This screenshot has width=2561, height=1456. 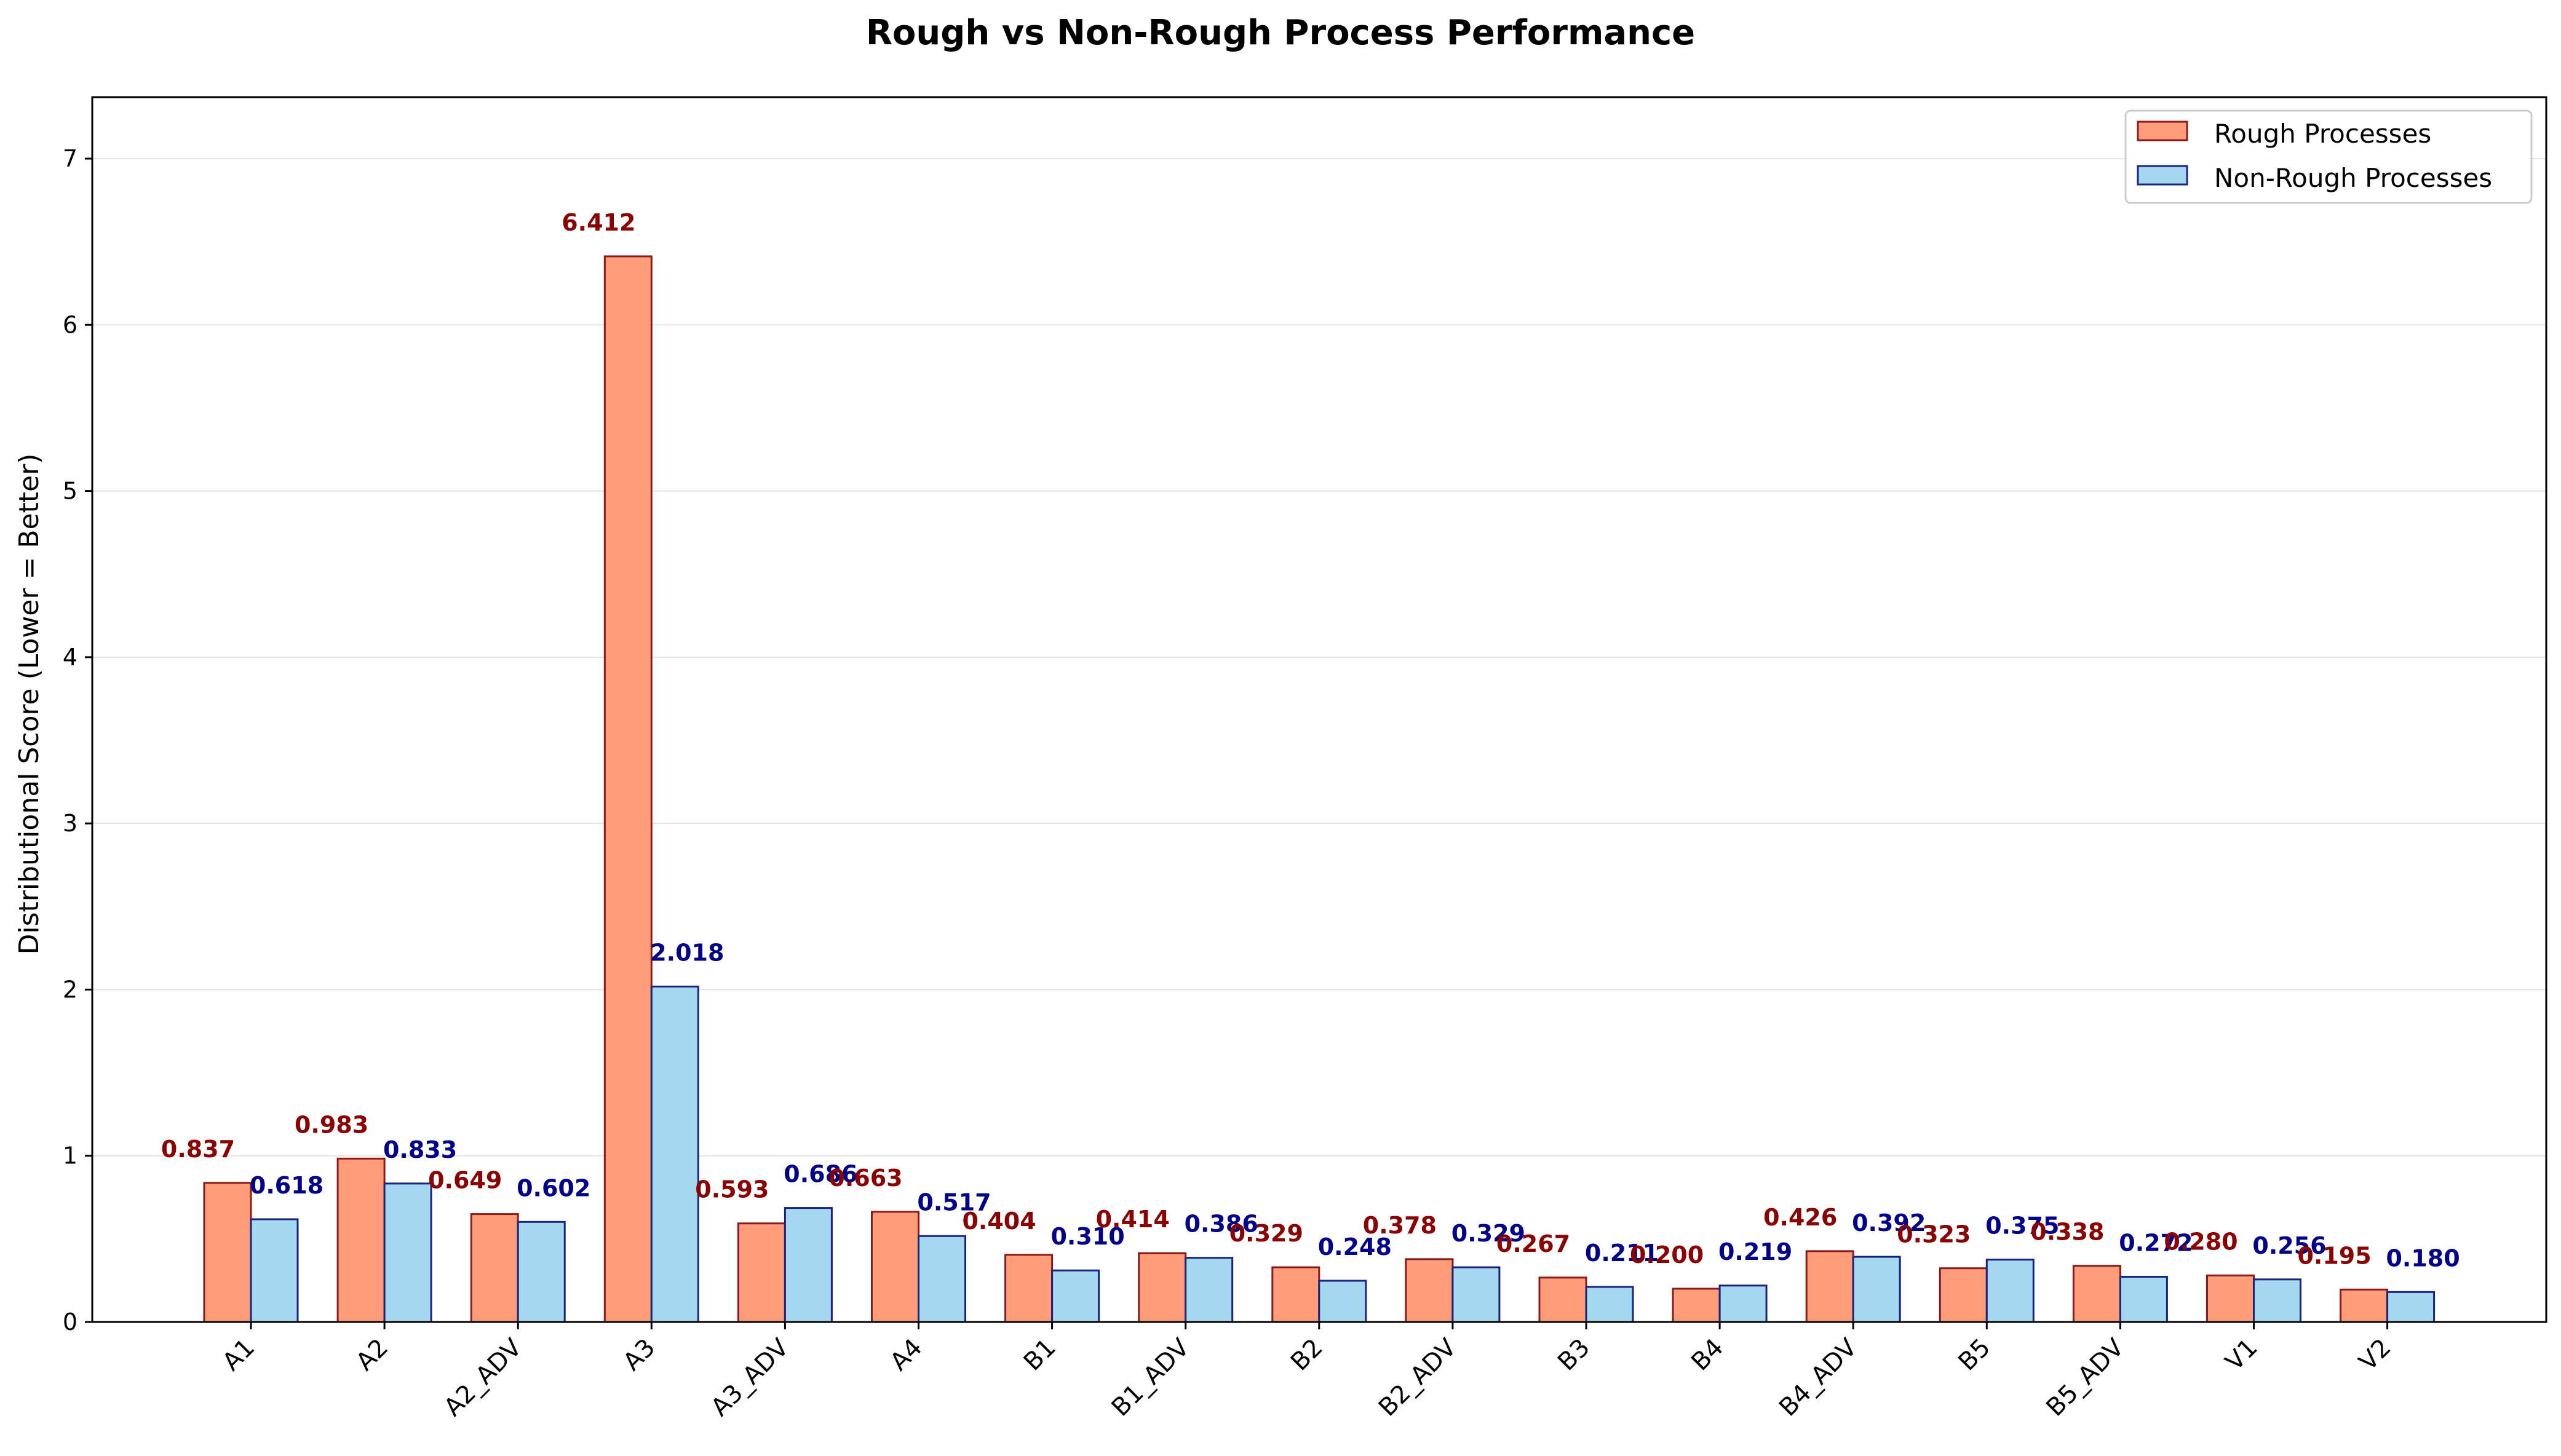 What do you see at coordinates (1355, 1247) in the screenshot?
I see `non-rough-value-label: 0.248` at bounding box center [1355, 1247].